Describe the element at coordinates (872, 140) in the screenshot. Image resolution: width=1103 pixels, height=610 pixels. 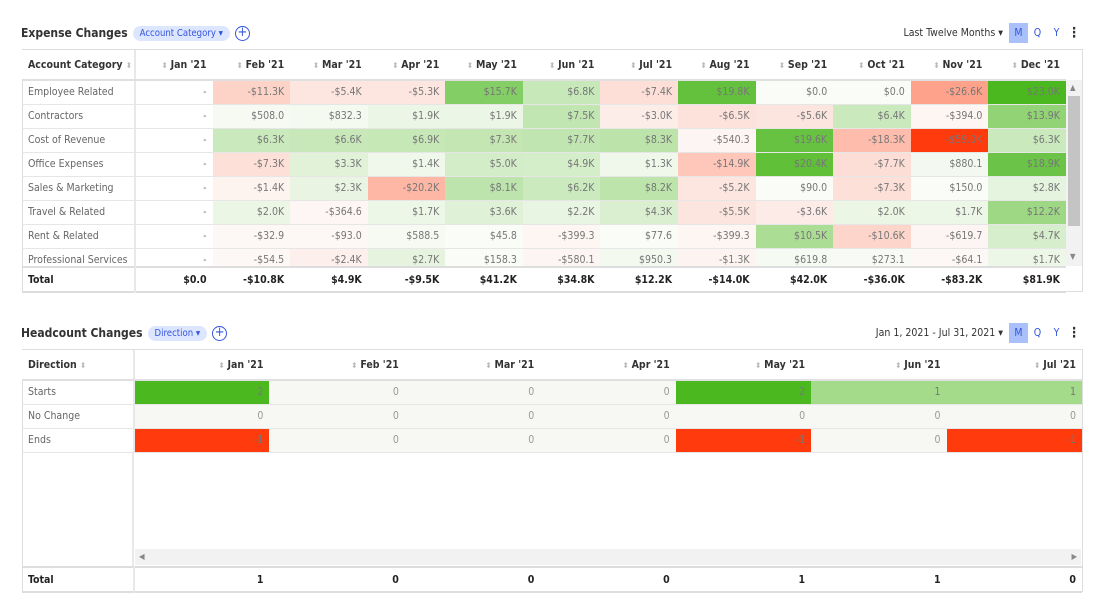
I see `data-cell: -$18.3K` at that location.